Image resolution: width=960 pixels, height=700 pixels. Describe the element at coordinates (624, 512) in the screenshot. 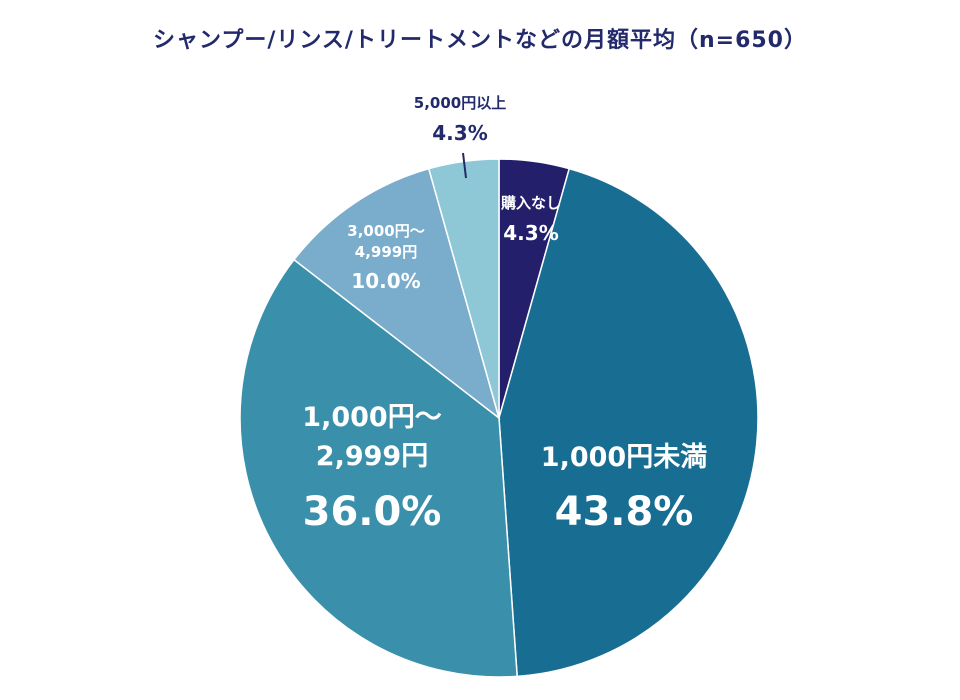

I see `slice-value-under-1000: 43.8%` at that location.